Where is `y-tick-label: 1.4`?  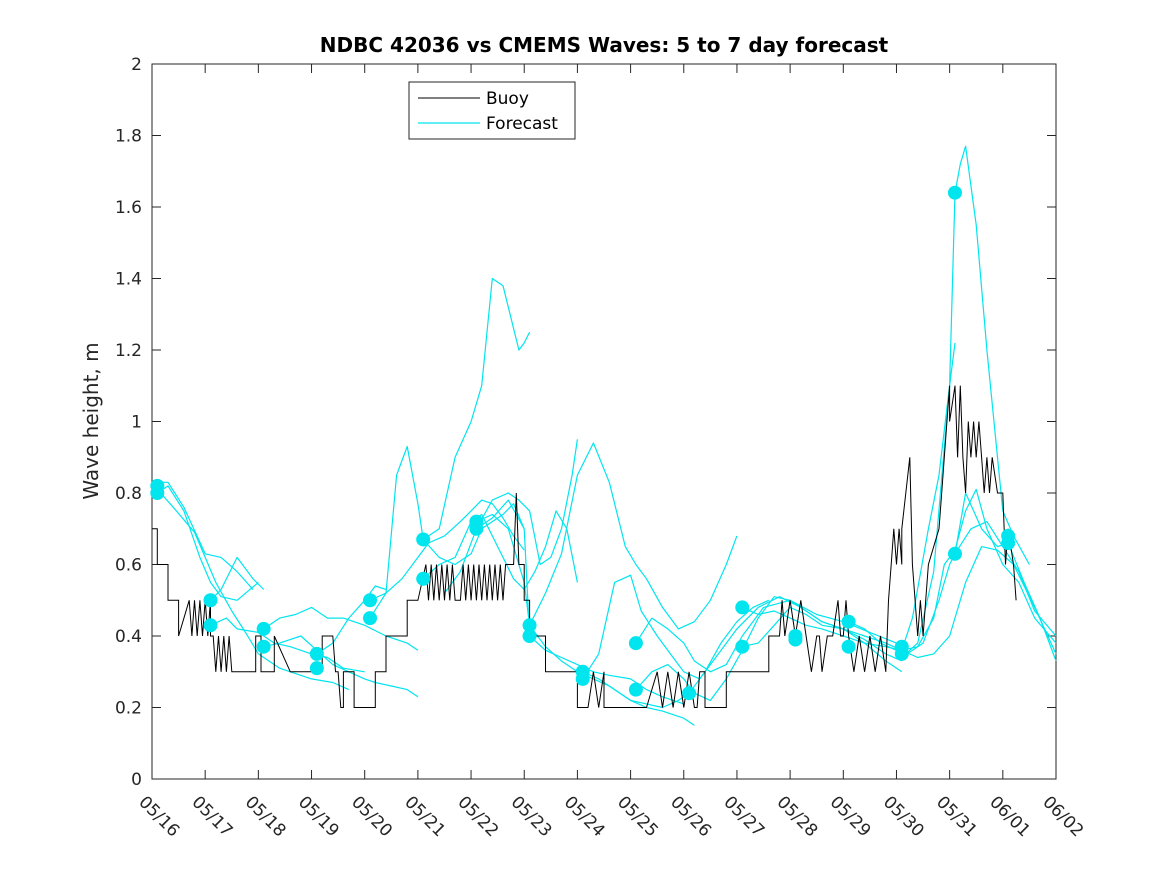
y-tick-label: 1.4 is located at coordinates (128, 280).